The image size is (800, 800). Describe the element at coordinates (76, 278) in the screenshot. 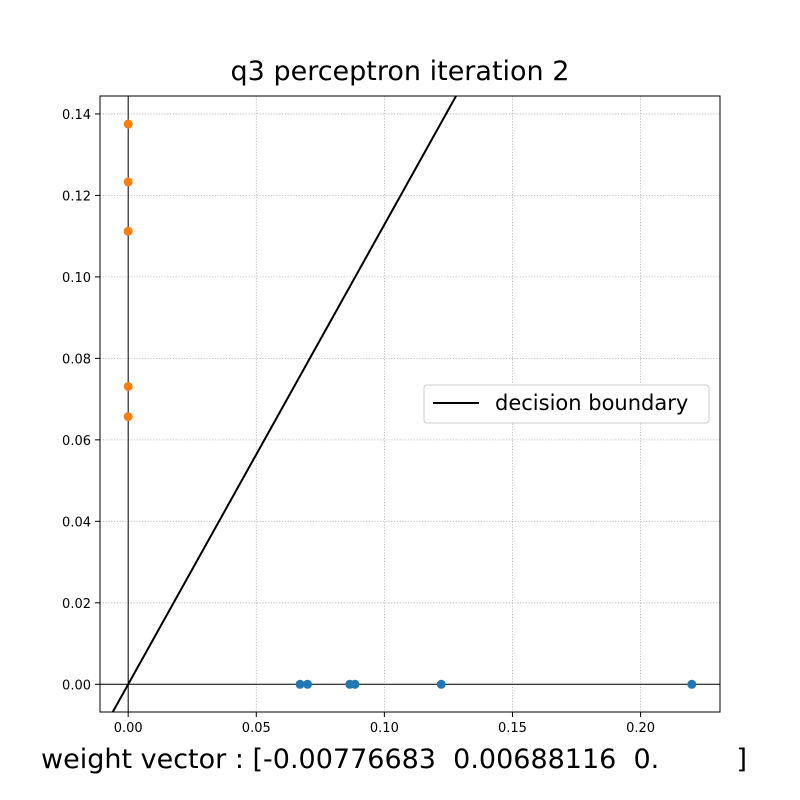

I see `y-tick-label: 0.10` at that location.